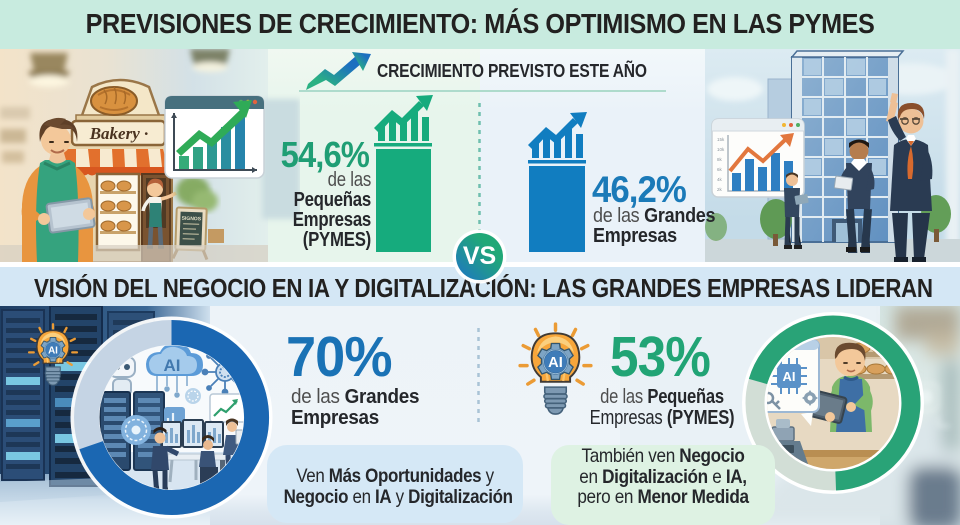 The height and width of the screenshot is (525, 960). What do you see at coordinates (721, 149) in the screenshot?
I see `svg-text: 10k` at bounding box center [721, 149].